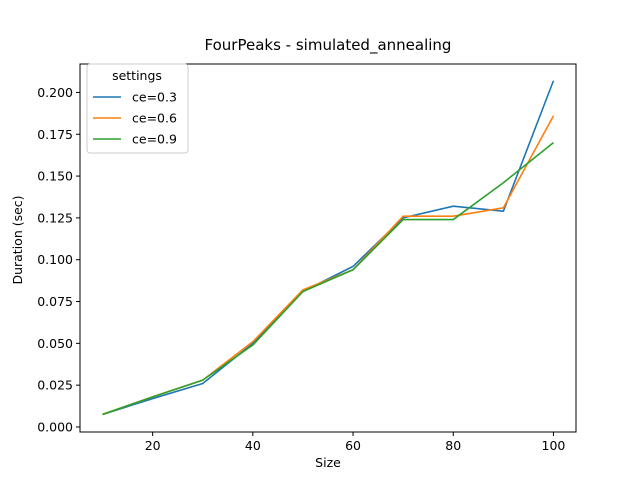 Image resolution: width=640 pixels, height=480 pixels. What do you see at coordinates (154, 139) in the screenshot?
I see `legend-entry-3: ce=0.9` at bounding box center [154, 139].